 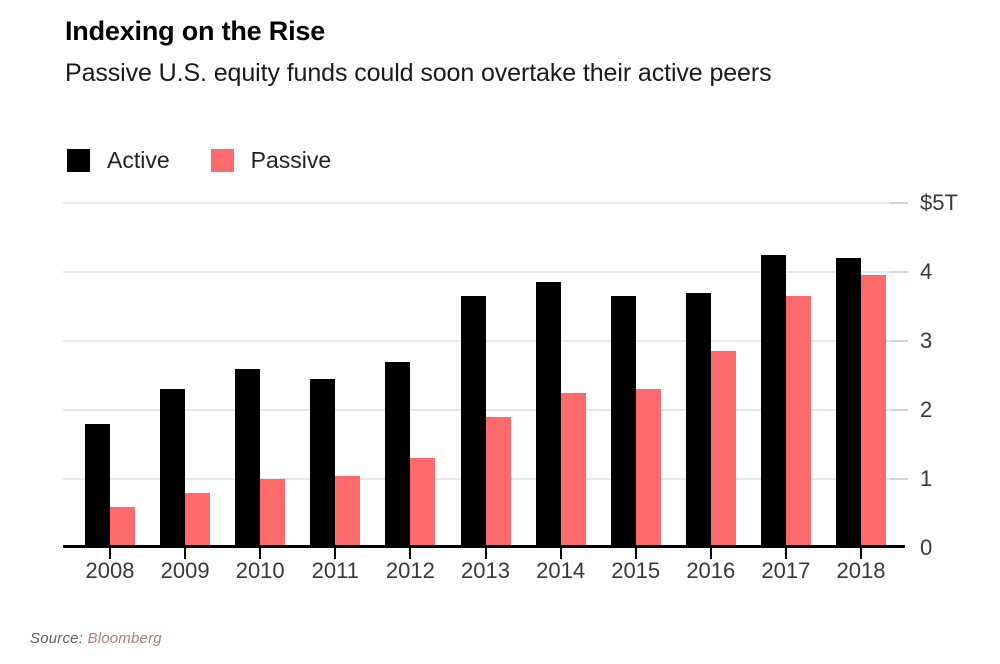 What do you see at coordinates (636, 570) in the screenshot?
I see `x-axis-label-2015: 2015` at bounding box center [636, 570].